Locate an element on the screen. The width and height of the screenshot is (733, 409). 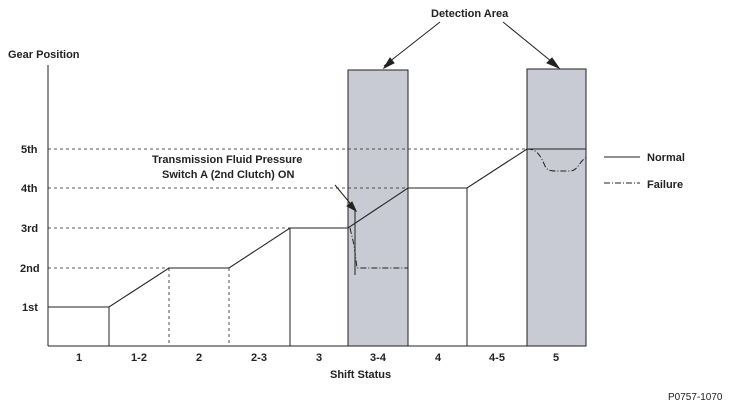
gear-label: 4th is located at coordinates (29, 189).